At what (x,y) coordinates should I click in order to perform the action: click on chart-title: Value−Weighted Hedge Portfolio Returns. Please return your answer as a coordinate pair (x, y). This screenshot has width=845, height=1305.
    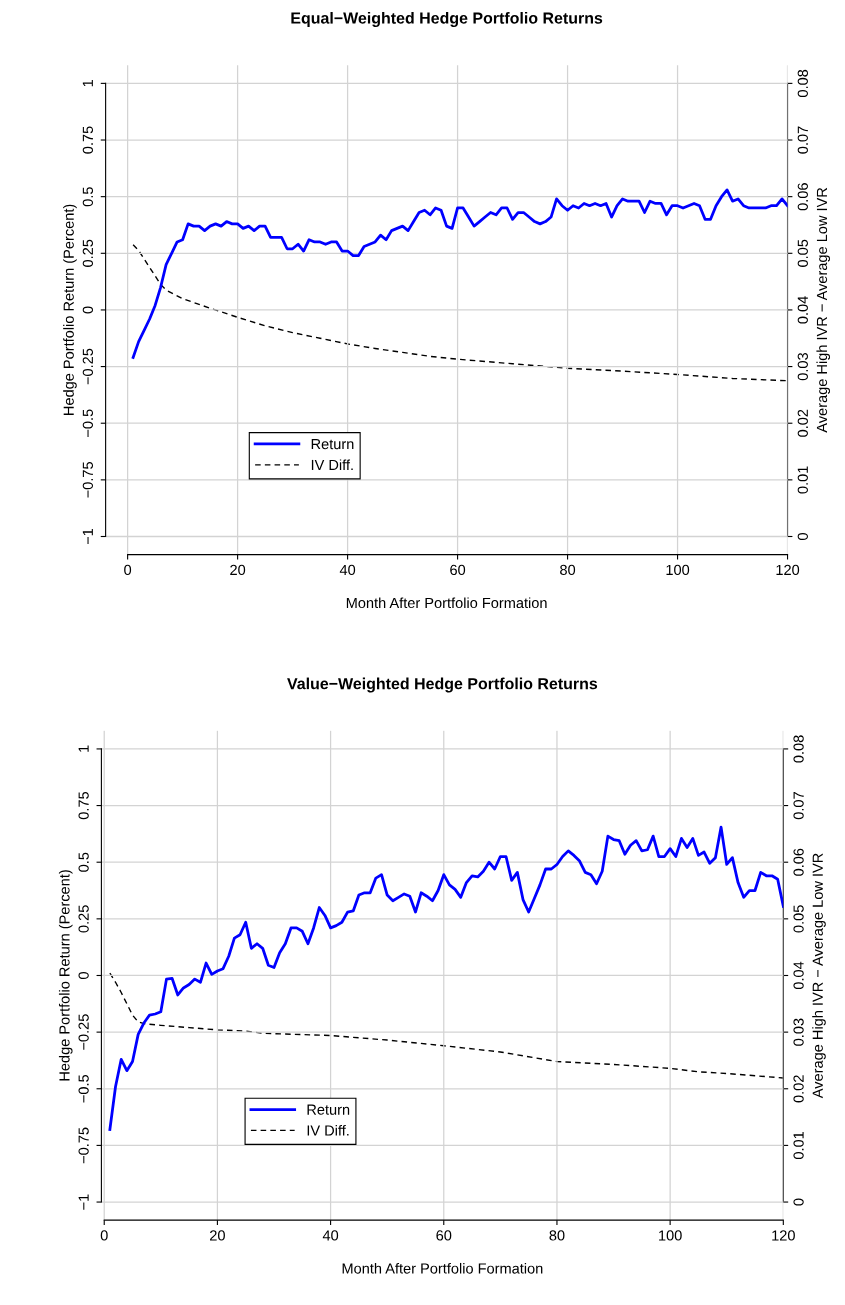
    Looking at the image, I should click on (442, 685).